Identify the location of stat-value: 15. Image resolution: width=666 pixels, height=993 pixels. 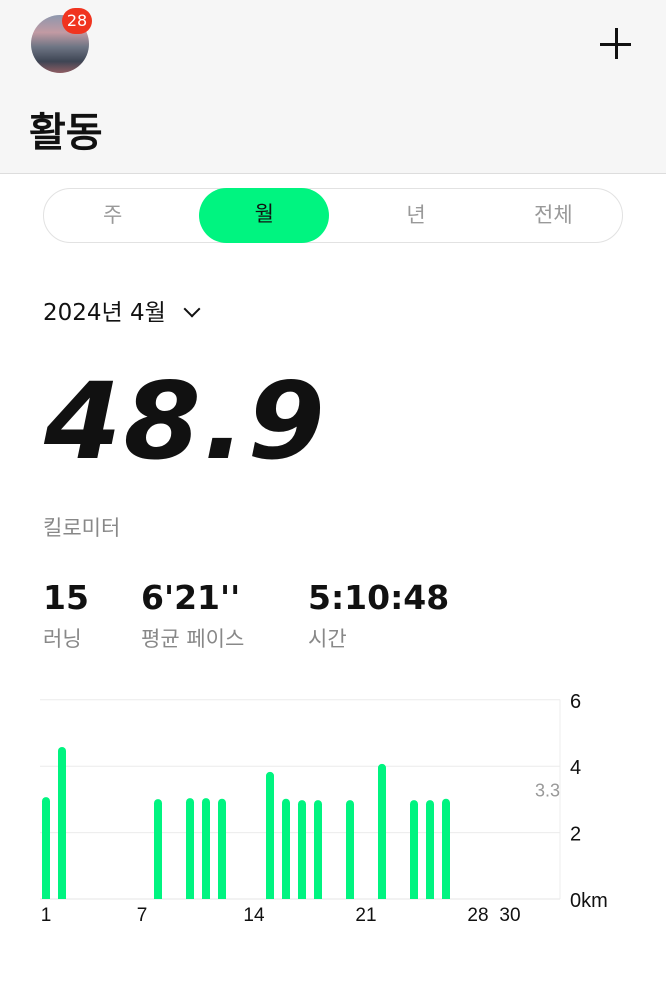
(66, 597).